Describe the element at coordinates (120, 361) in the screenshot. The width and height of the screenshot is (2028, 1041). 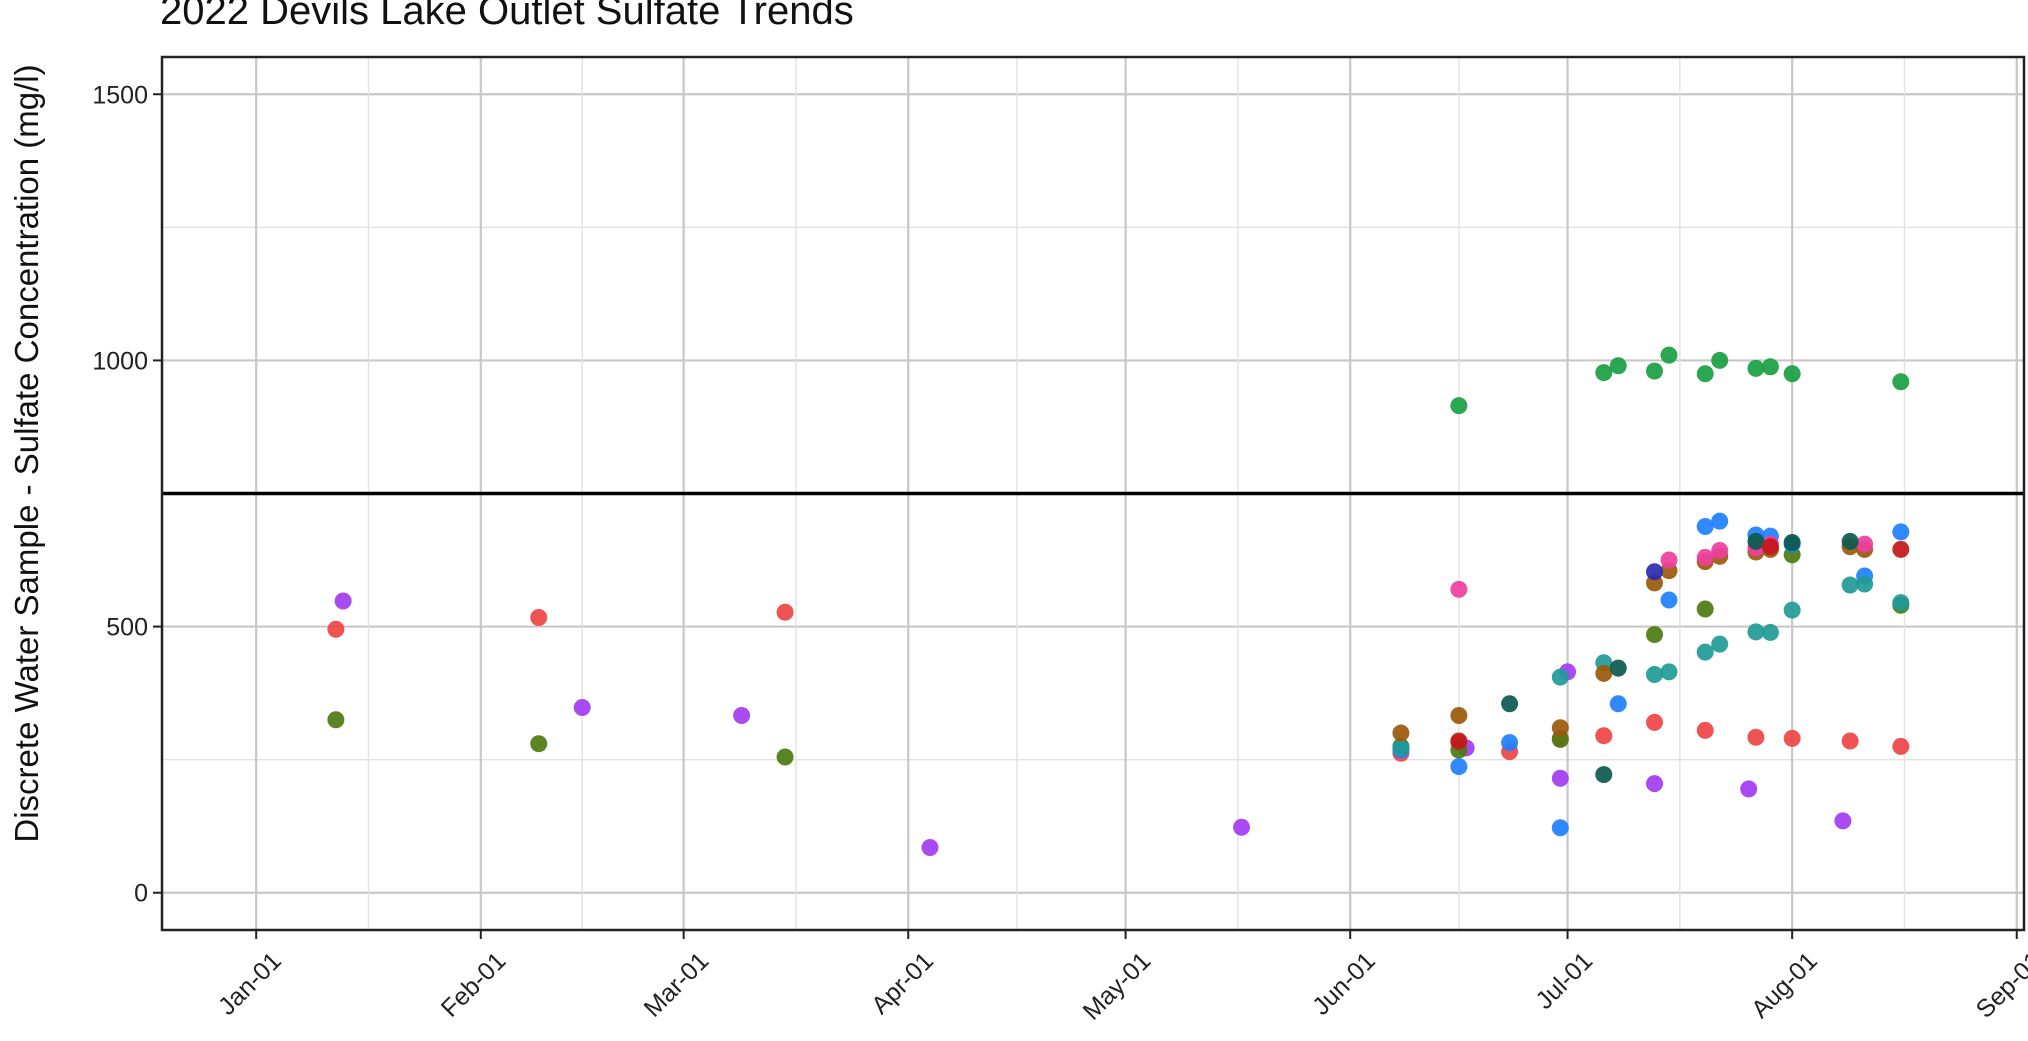
I see `y-tick-label: 1000` at that location.